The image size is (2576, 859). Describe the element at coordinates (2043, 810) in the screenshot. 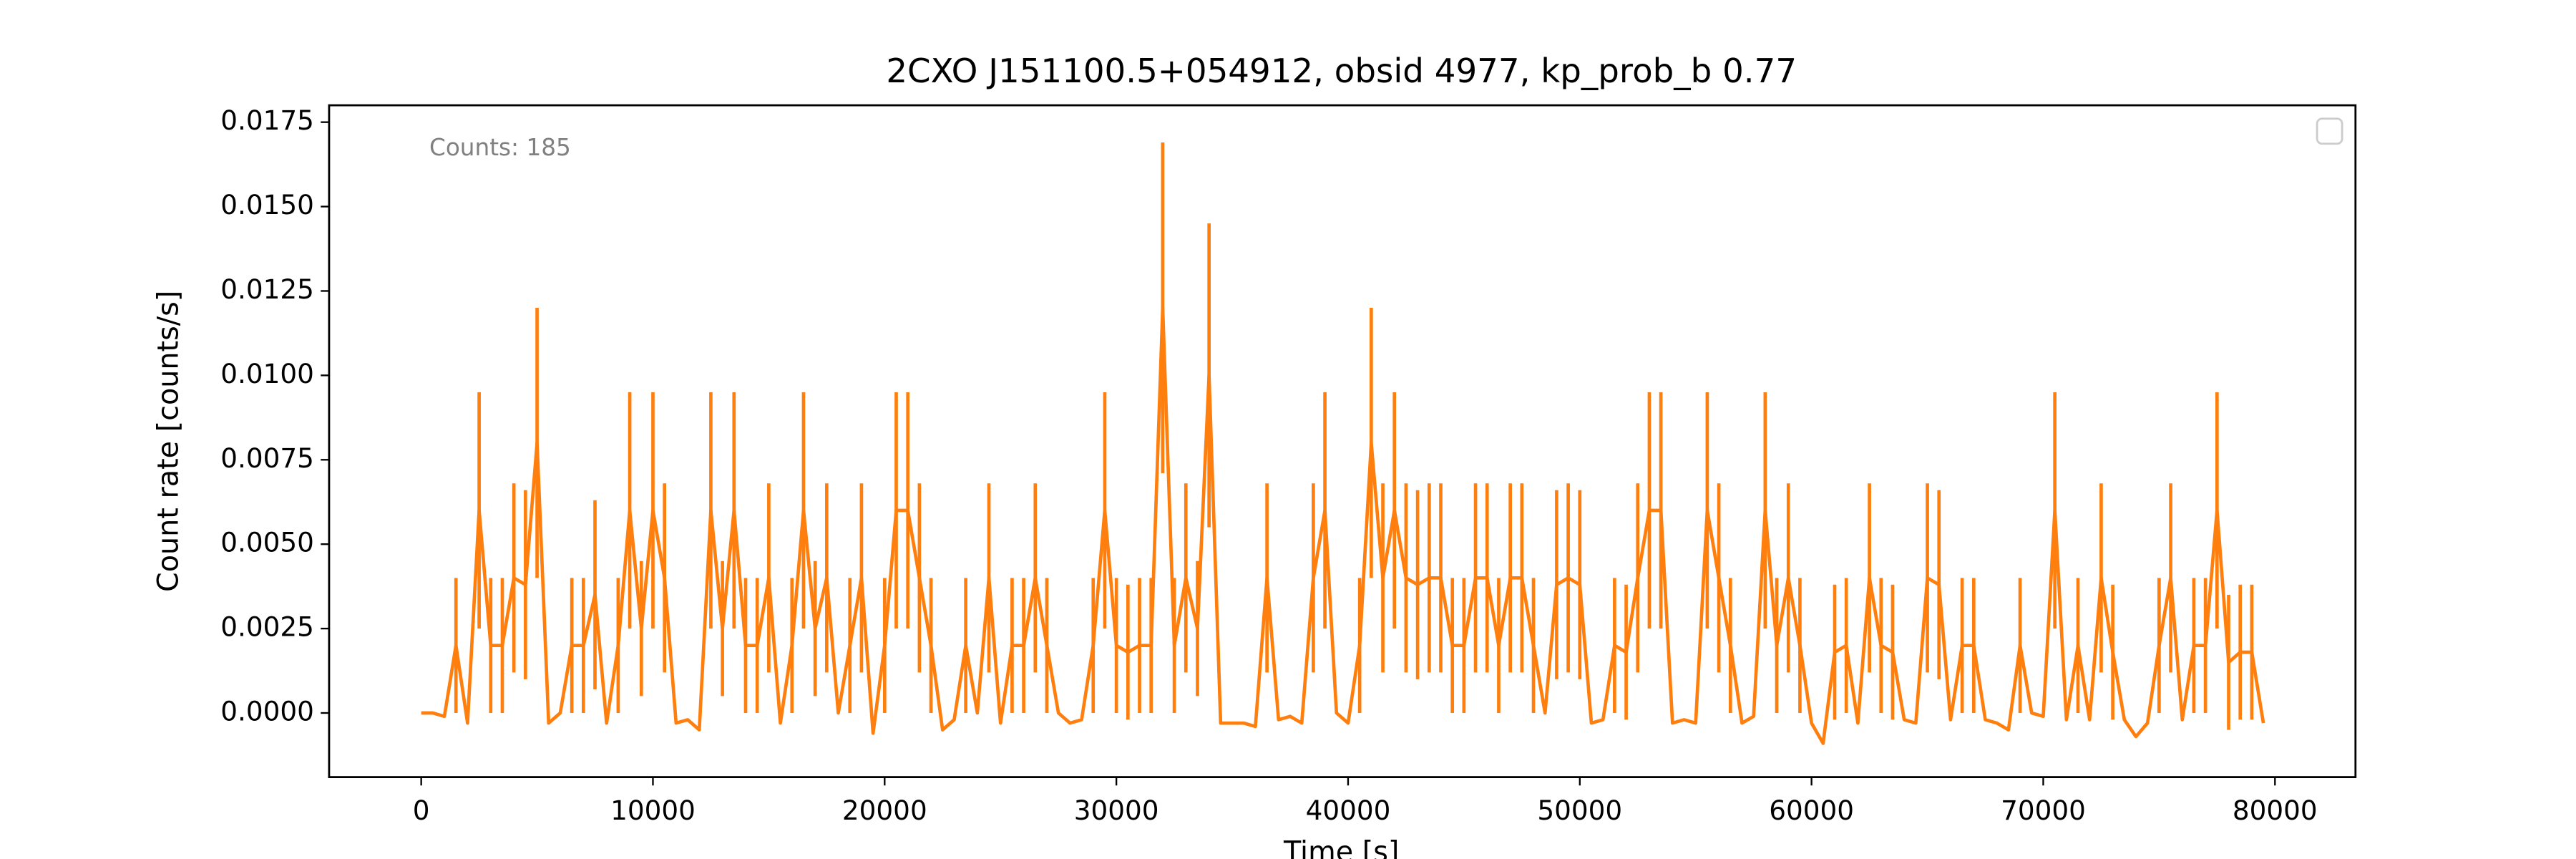

I see `x-tick-label: 70000` at that location.